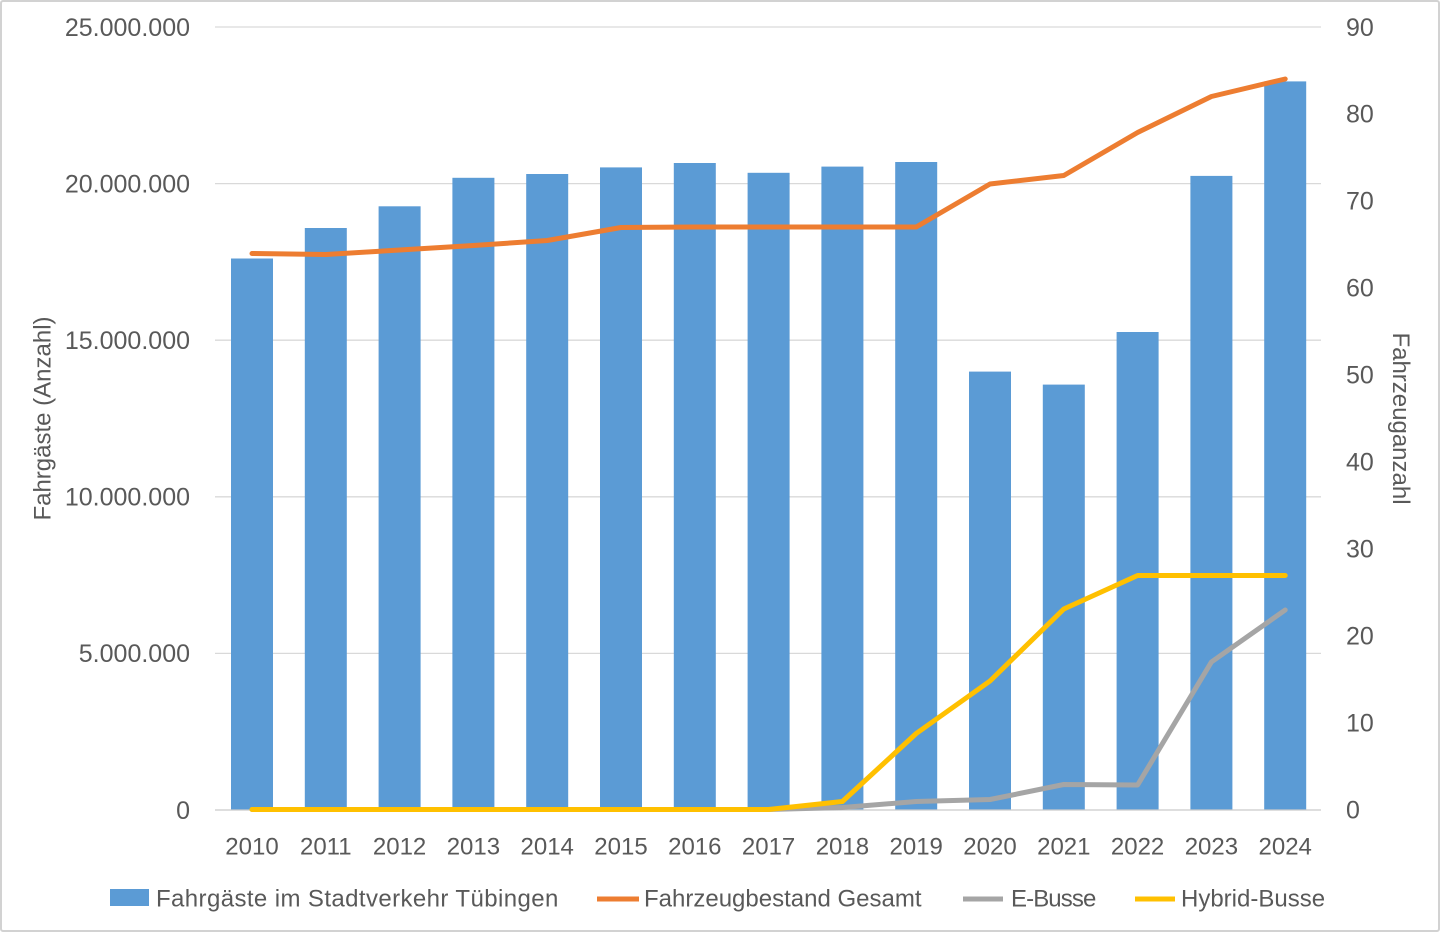  I want to click on svg-text: 70, so click(1360, 202).